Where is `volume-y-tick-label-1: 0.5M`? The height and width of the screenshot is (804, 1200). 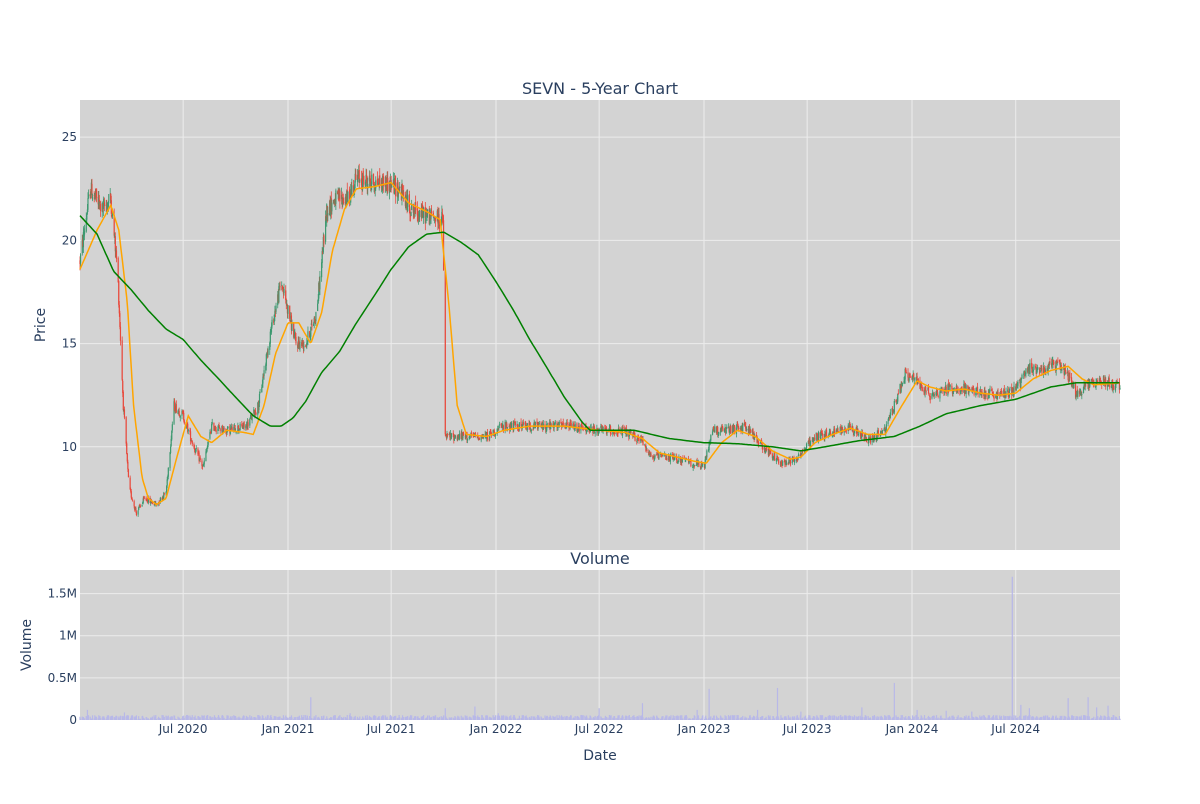
volume-y-tick-label-1: 0.5M is located at coordinates (62, 678).